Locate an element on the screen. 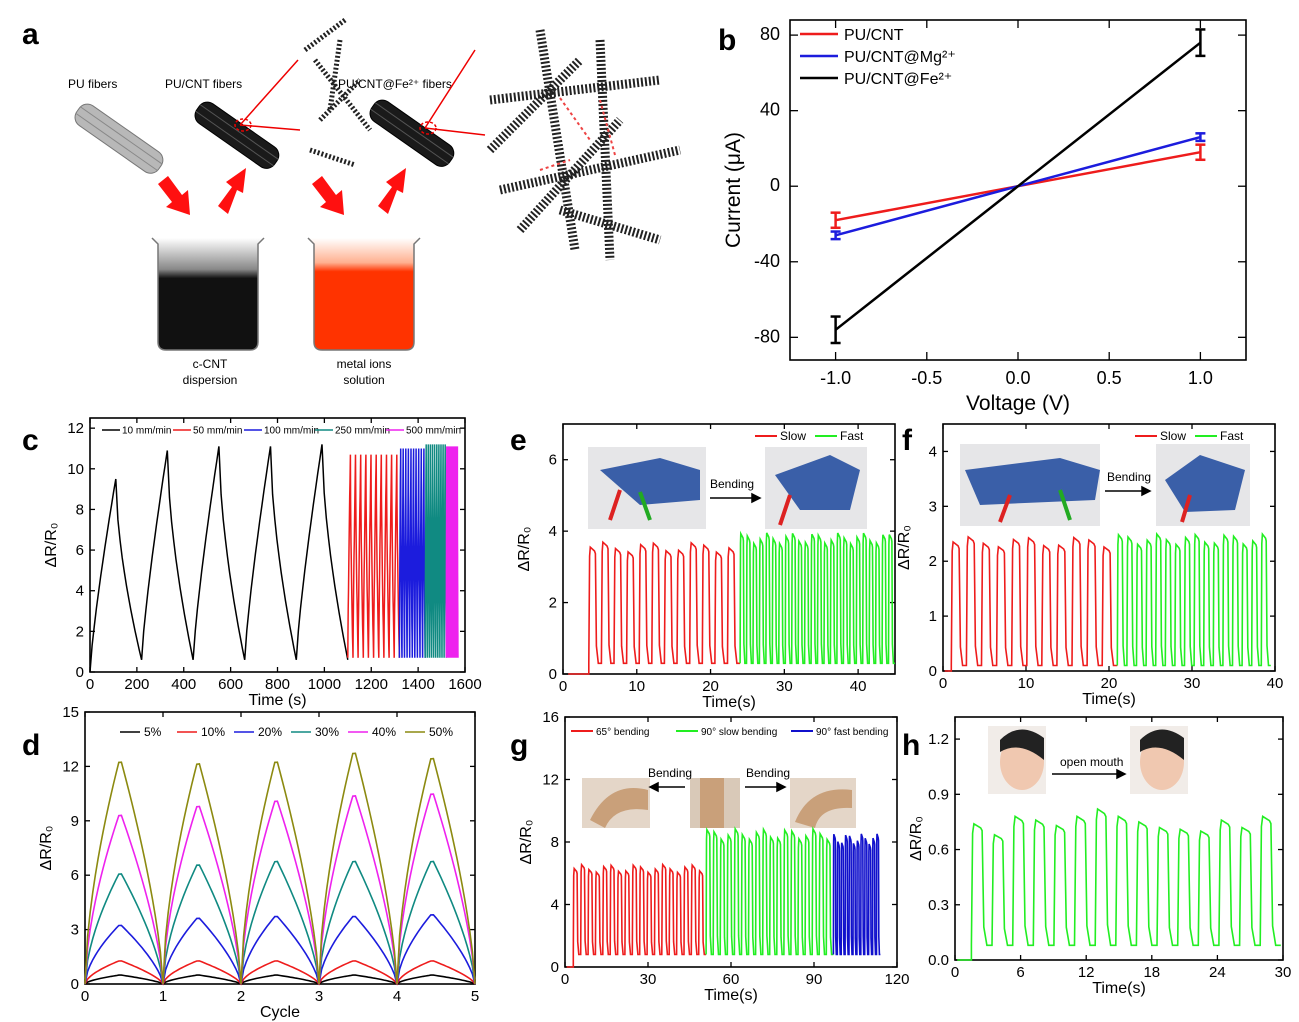  pu-cnt-fibers-illustration is located at coordinates (237, 135).